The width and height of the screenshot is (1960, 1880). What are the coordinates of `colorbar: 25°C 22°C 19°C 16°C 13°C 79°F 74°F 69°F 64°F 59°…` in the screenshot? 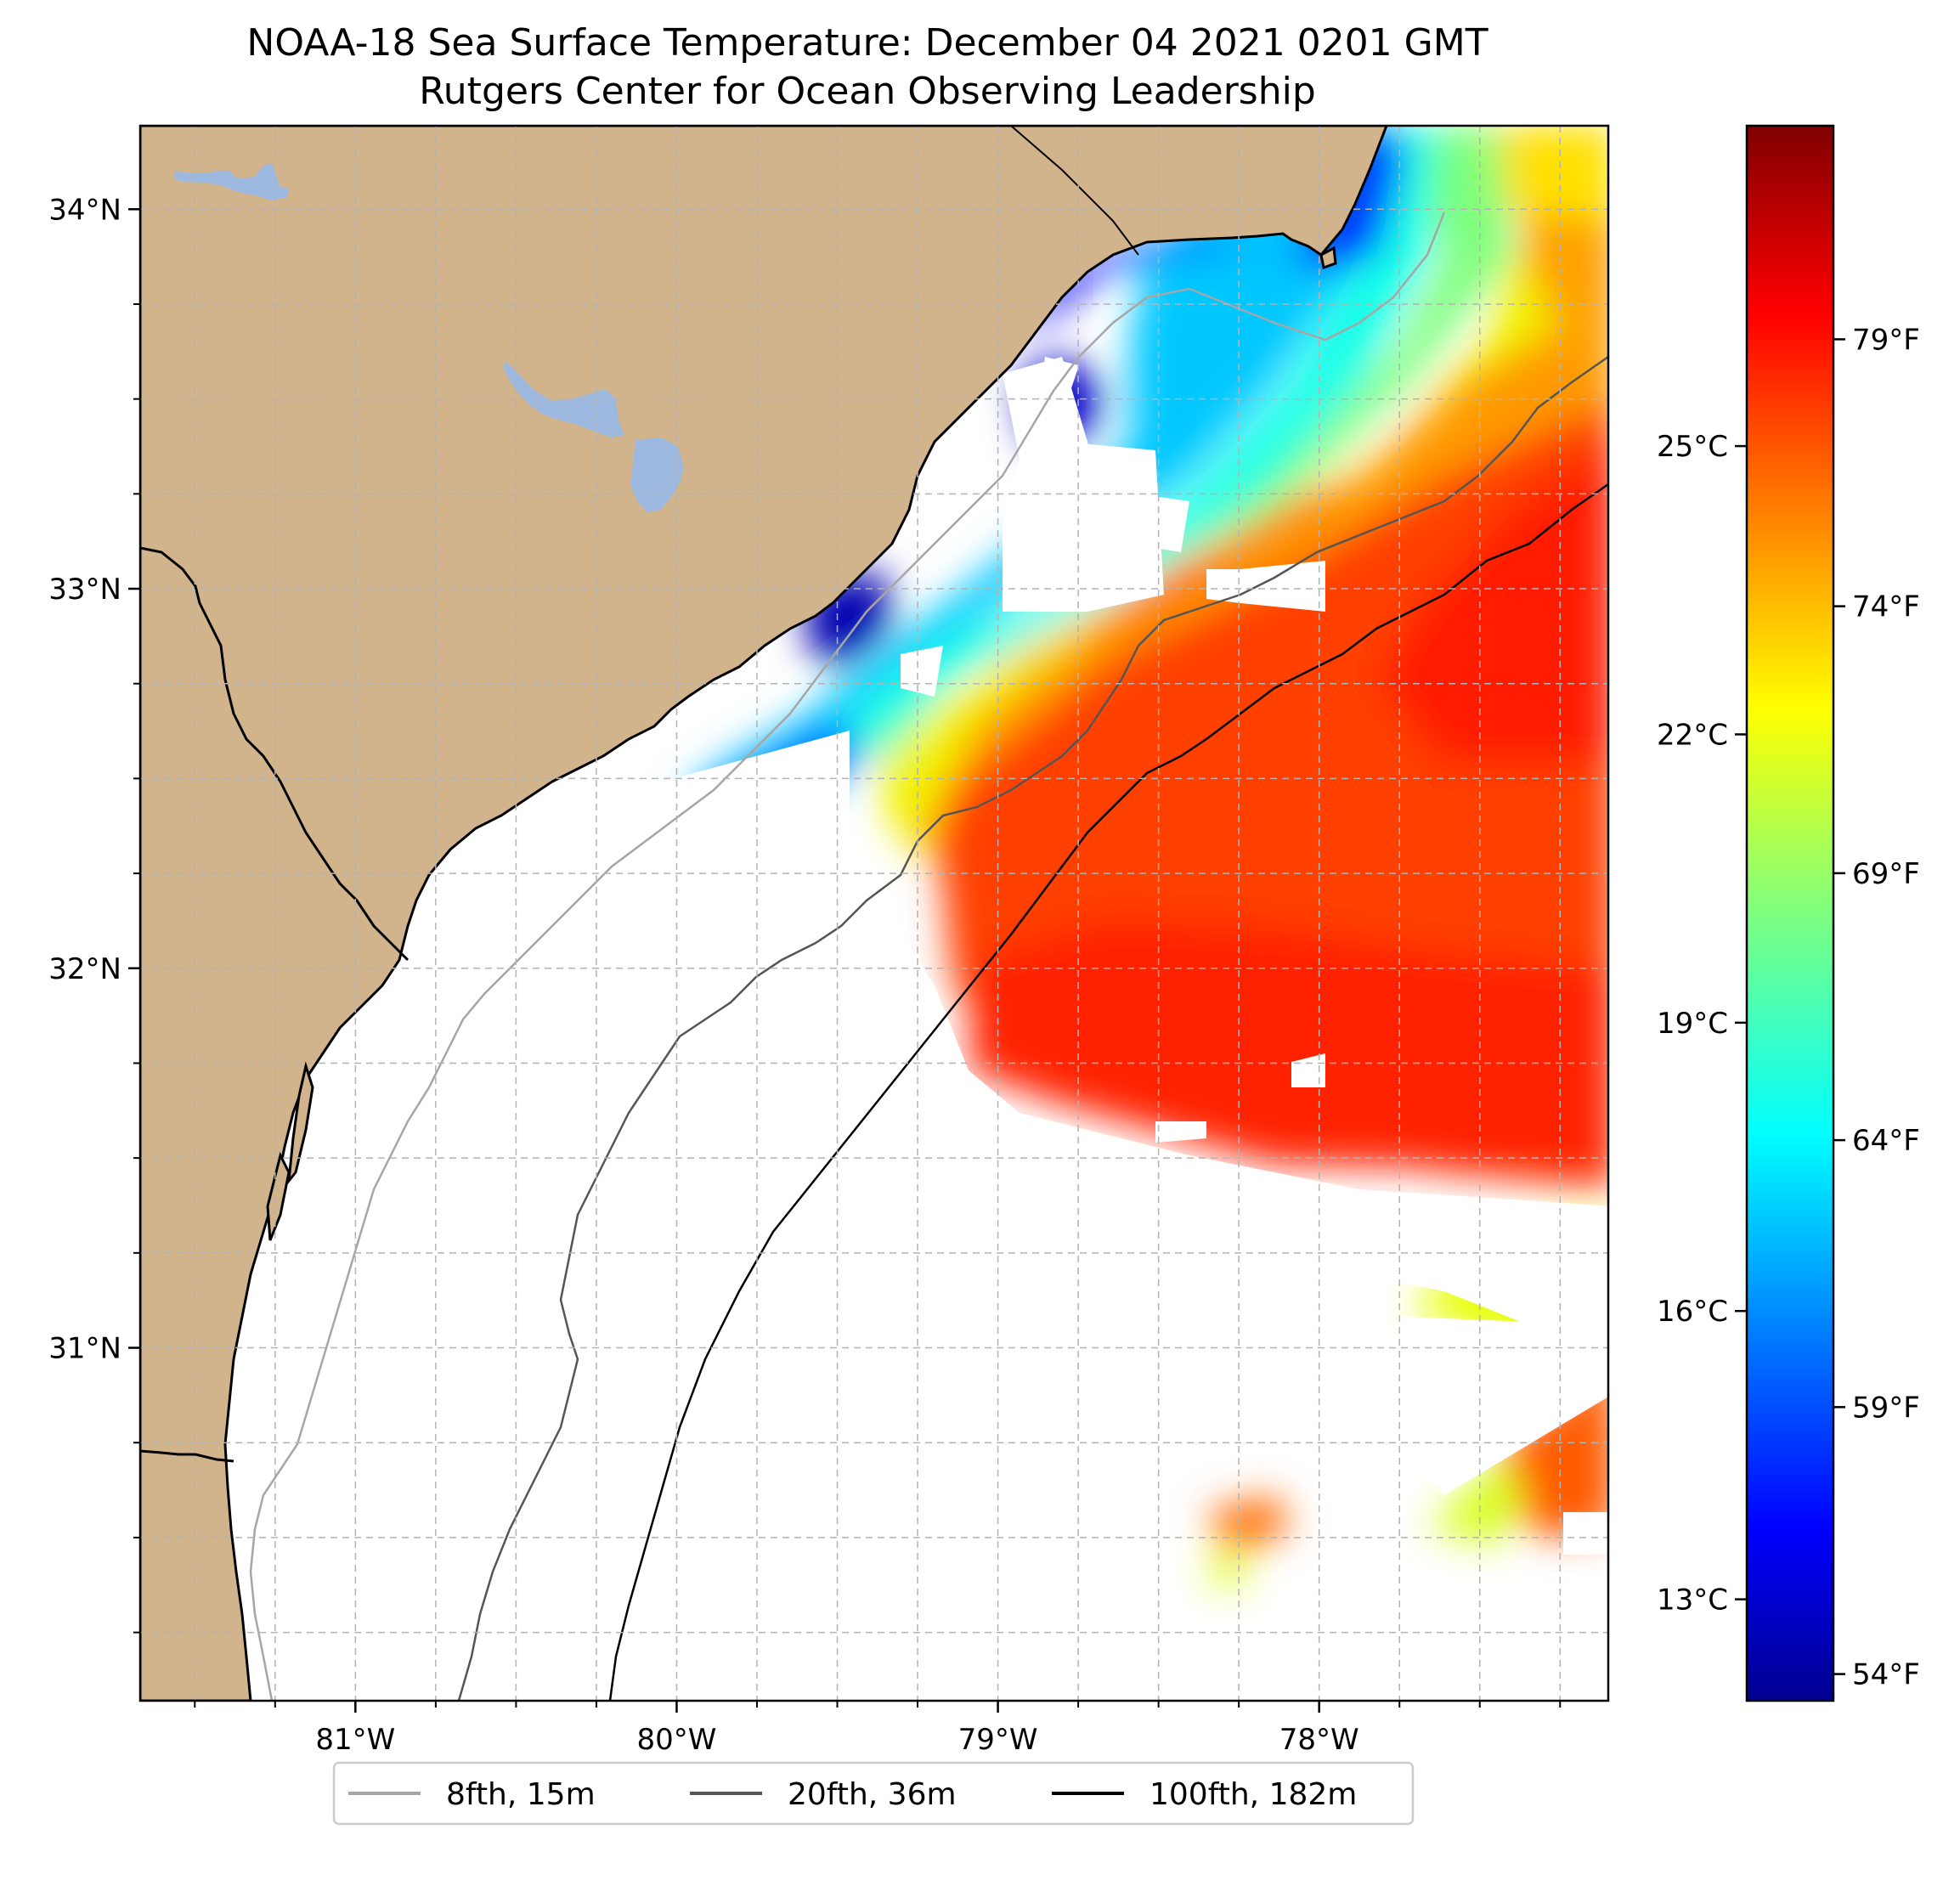 It's located at (1789, 913).